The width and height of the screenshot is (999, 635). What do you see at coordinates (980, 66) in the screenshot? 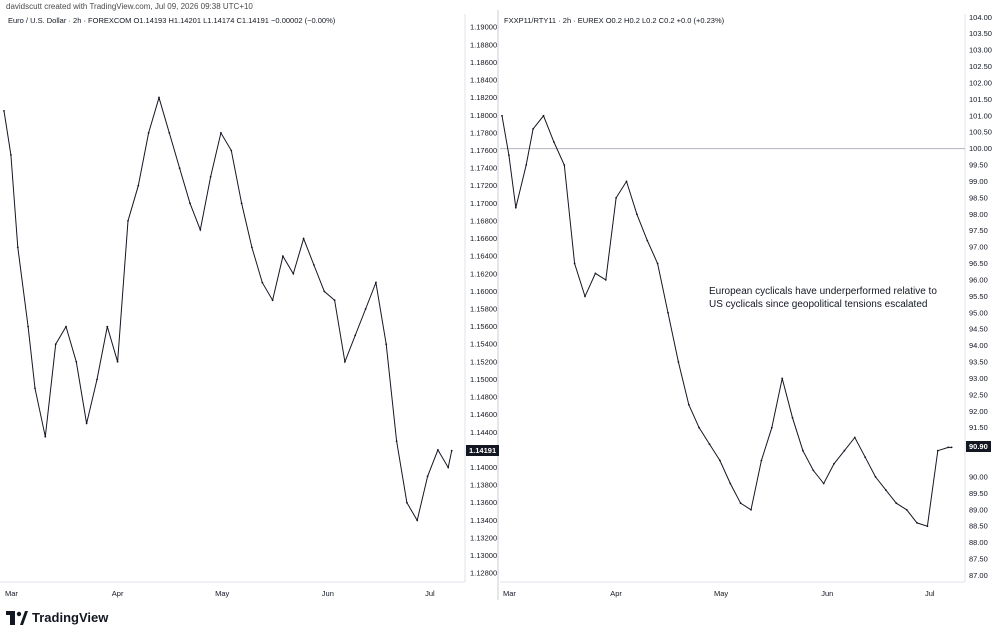
I see `price-tick-label: 102.50` at bounding box center [980, 66].